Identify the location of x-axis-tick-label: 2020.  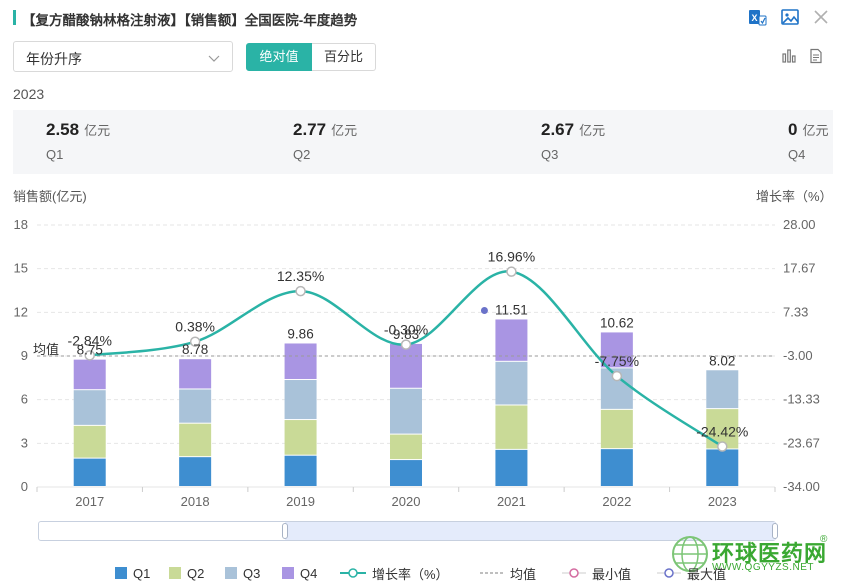
(406, 501).